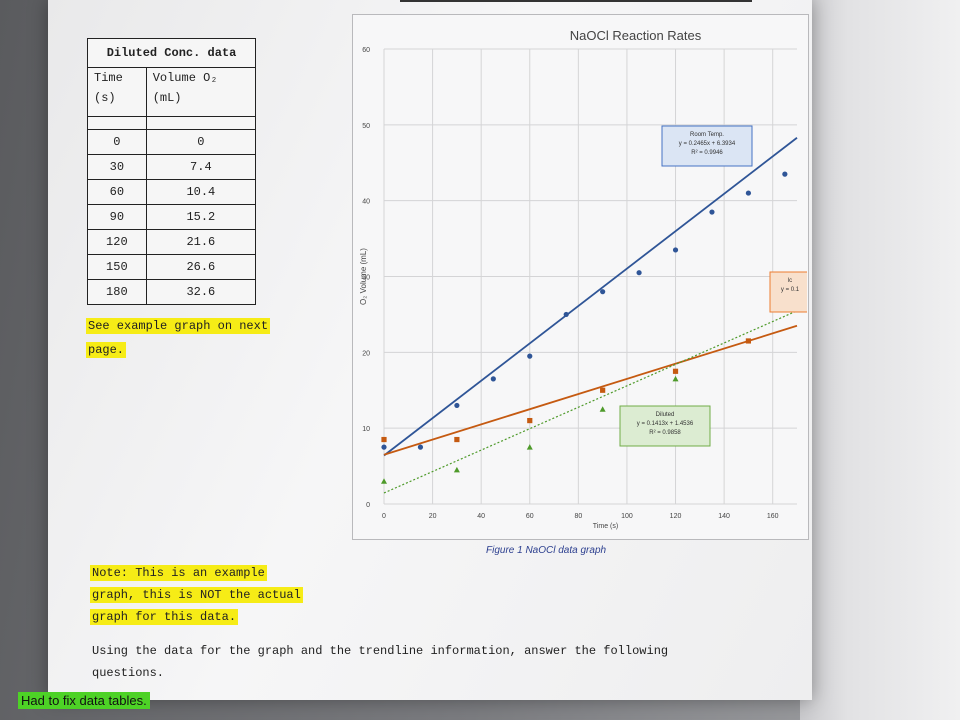 Image resolution: width=960 pixels, height=720 pixels. What do you see at coordinates (84, 700) in the screenshot?
I see `feedback-comment: Had to fix data tables.` at bounding box center [84, 700].